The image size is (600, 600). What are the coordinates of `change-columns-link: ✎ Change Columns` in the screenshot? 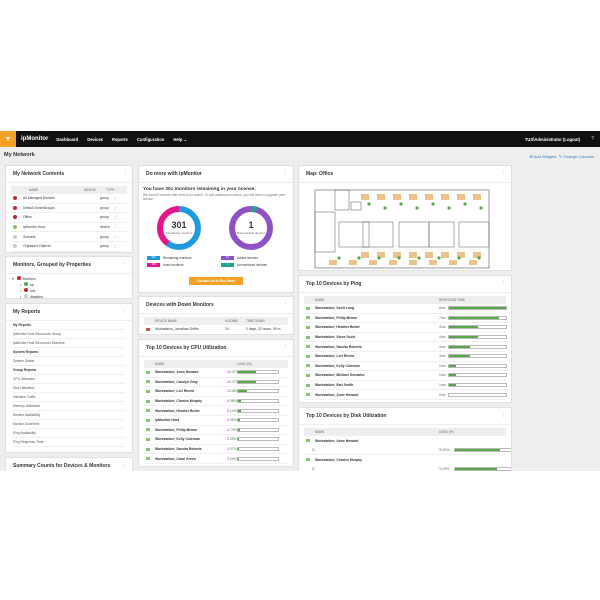 It's located at (576, 156).